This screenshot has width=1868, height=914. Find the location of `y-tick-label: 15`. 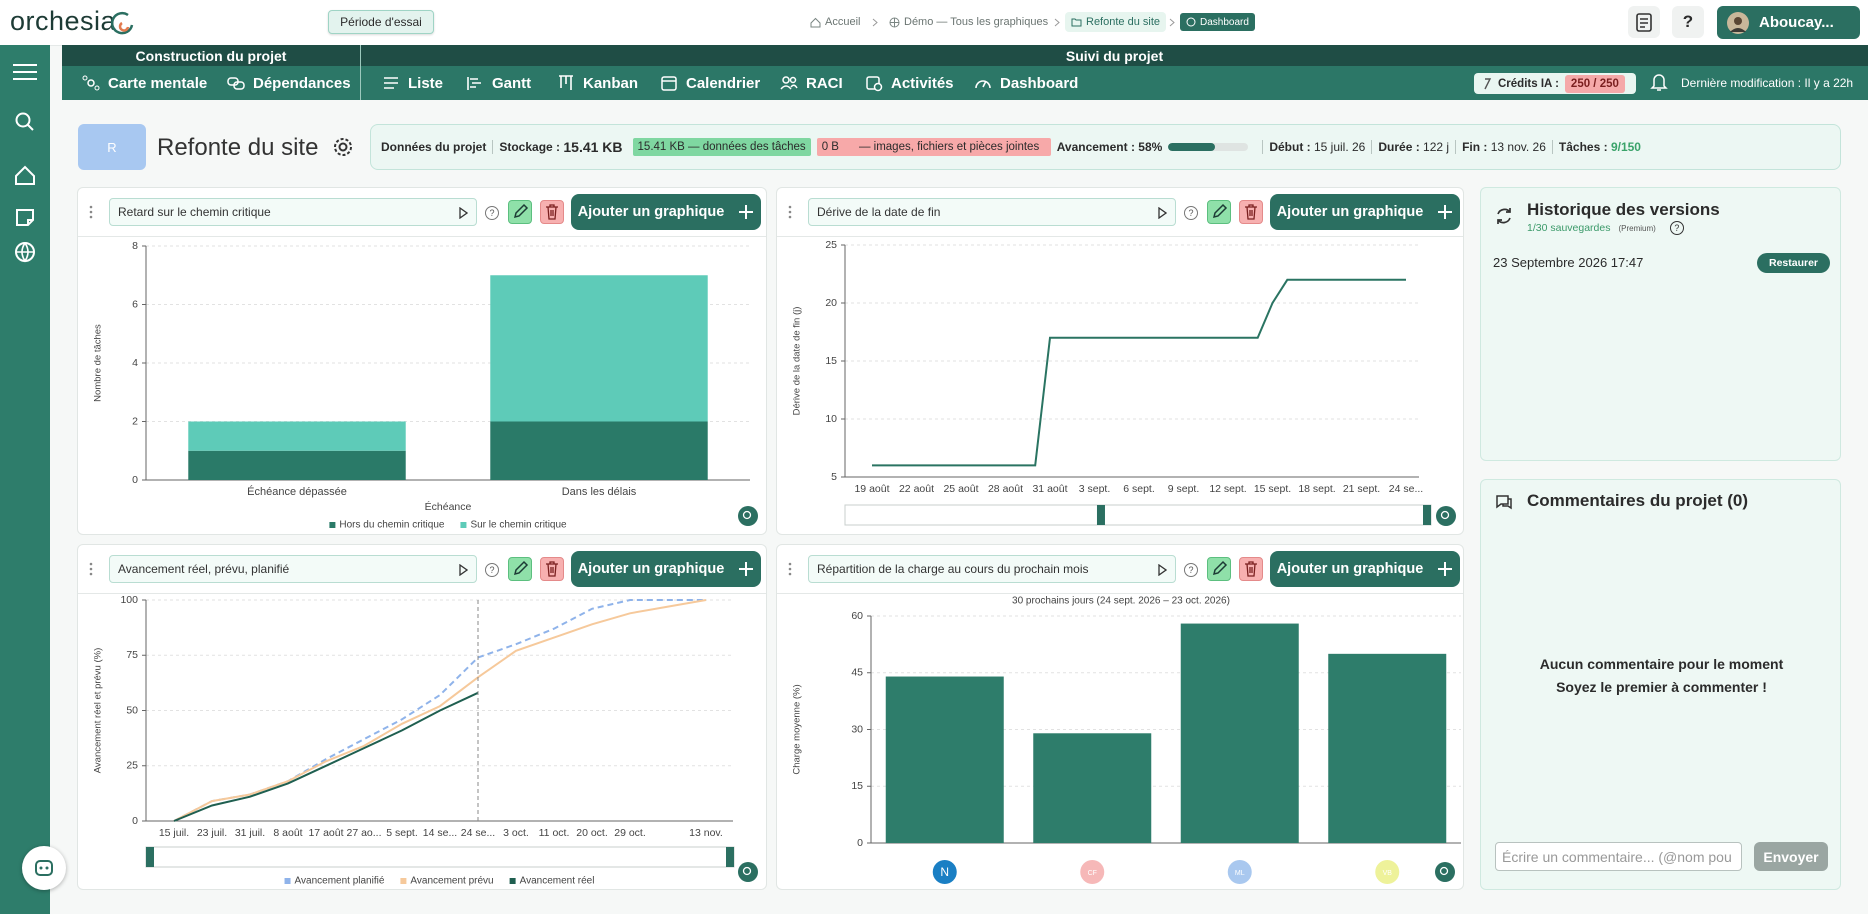

y-tick-label: 15 is located at coordinates (857, 786).